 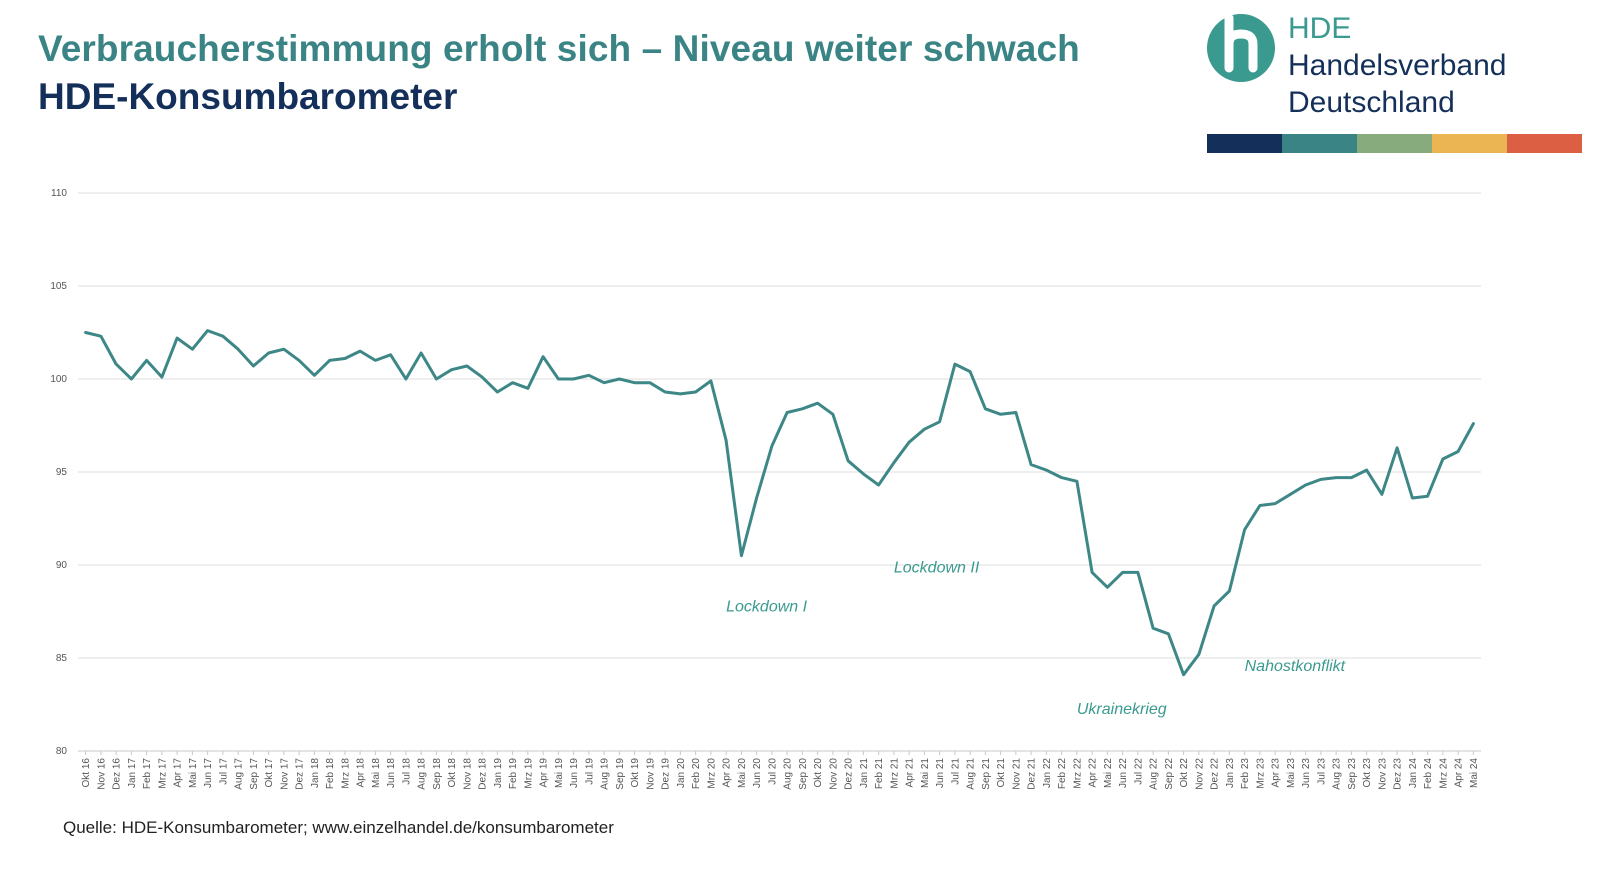 What do you see at coordinates (376, 773) in the screenshot?
I see `x-tick-label: Mai 18` at bounding box center [376, 773].